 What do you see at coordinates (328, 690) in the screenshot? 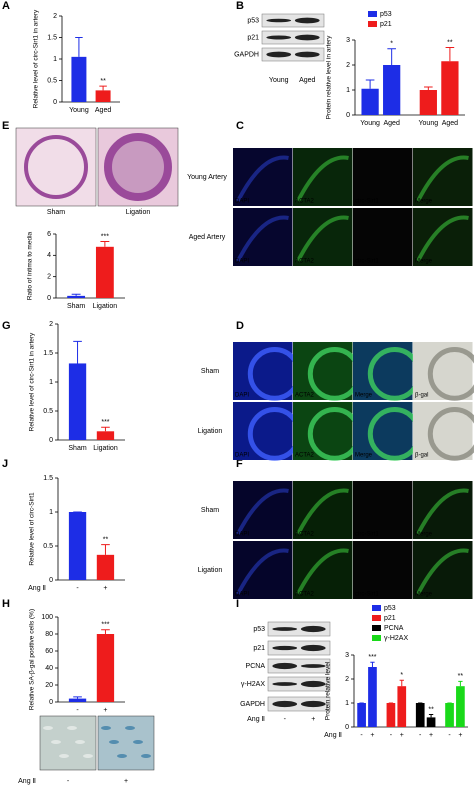
I see `y-axis-label: Protein relative level` at bounding box center [328, 690].